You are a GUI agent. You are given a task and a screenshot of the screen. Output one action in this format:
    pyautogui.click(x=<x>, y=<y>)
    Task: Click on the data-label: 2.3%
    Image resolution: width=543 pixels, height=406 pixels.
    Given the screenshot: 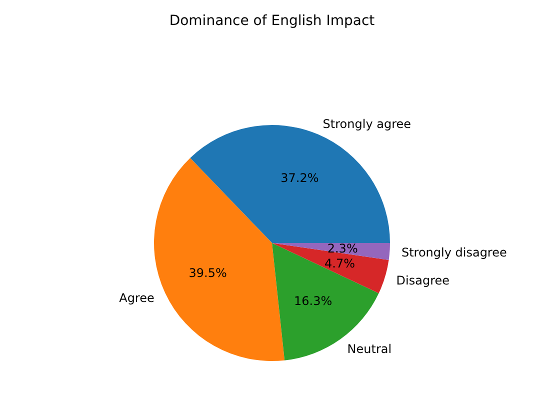 What is the action you would take?
    pyautogui.click(x=342, y=248)
    